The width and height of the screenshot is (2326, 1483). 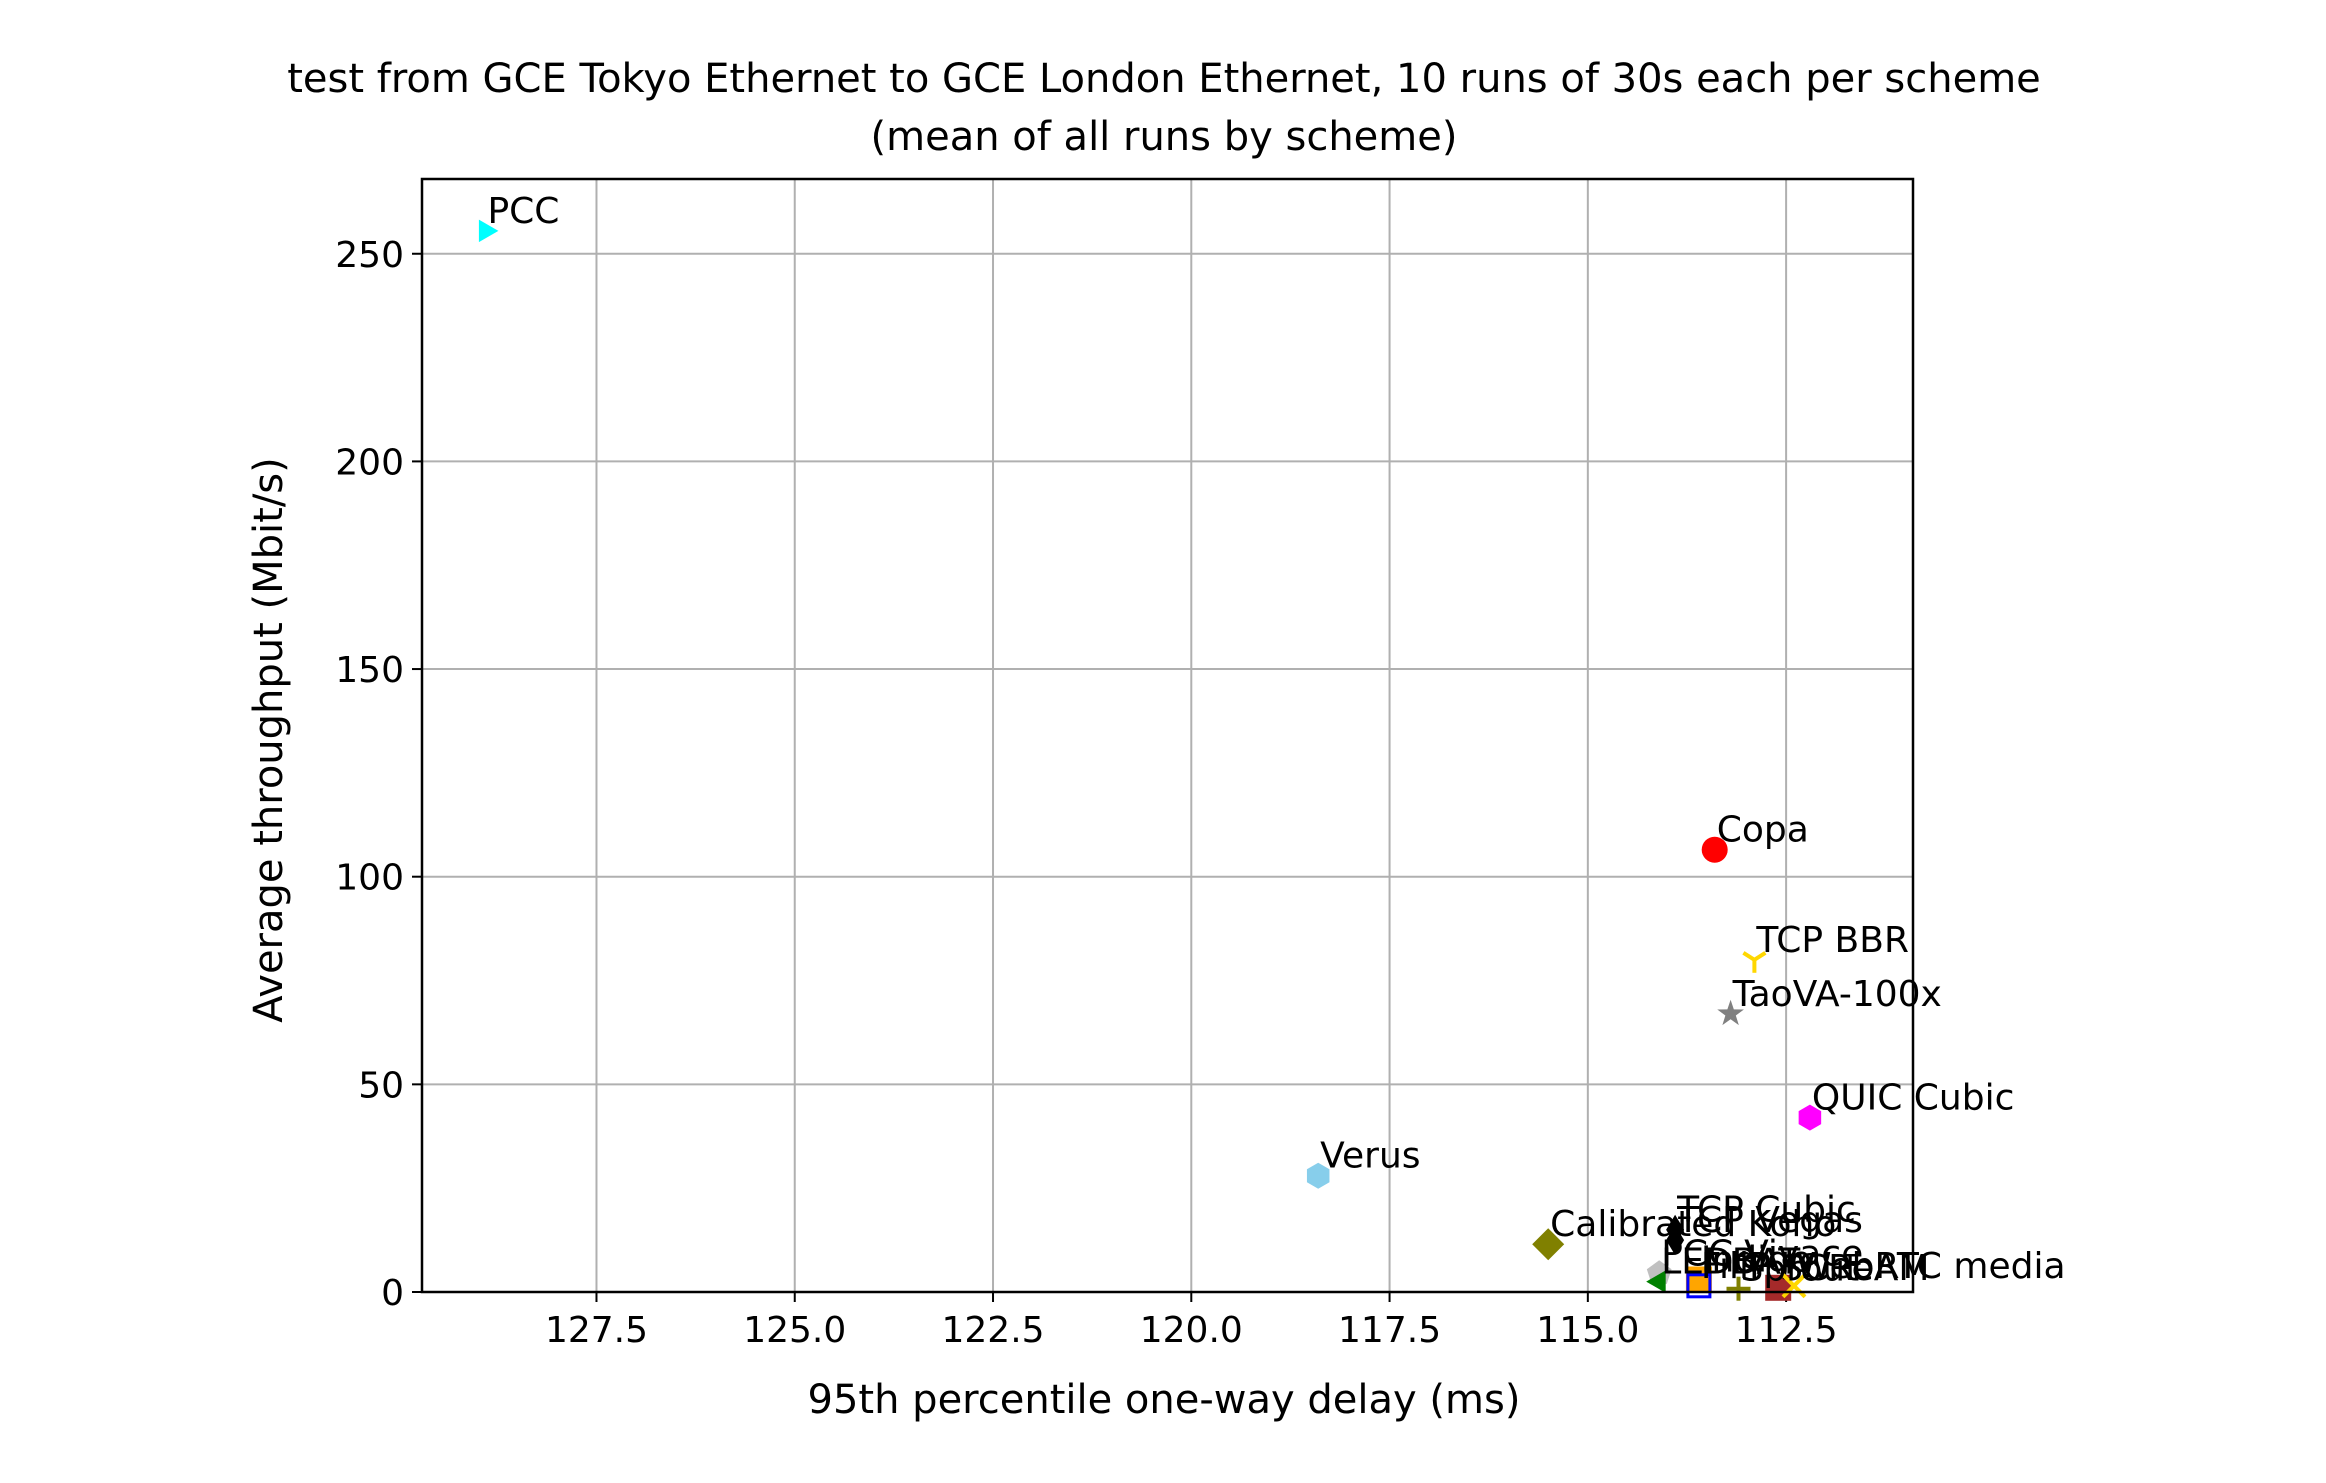 I want to click on y-tick-label: 200, so click(x=369, y=462).